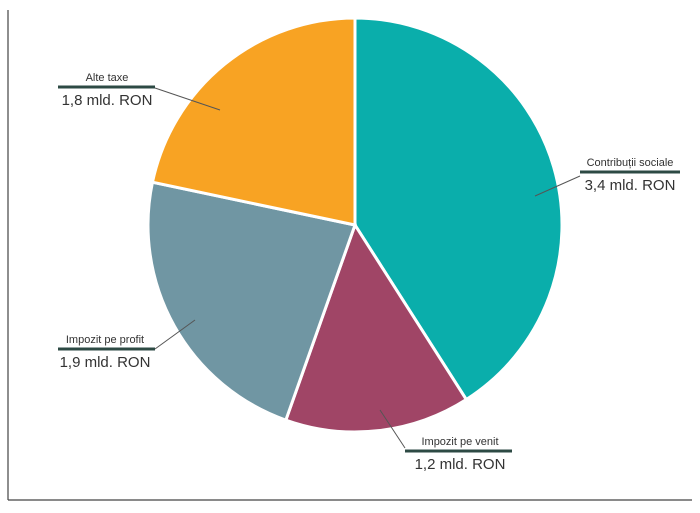 The image size is (700, 513). Describe the element at coordinates (105, 340) in the screenshot. I see `slice-name: Impozit pe profit` at that location.